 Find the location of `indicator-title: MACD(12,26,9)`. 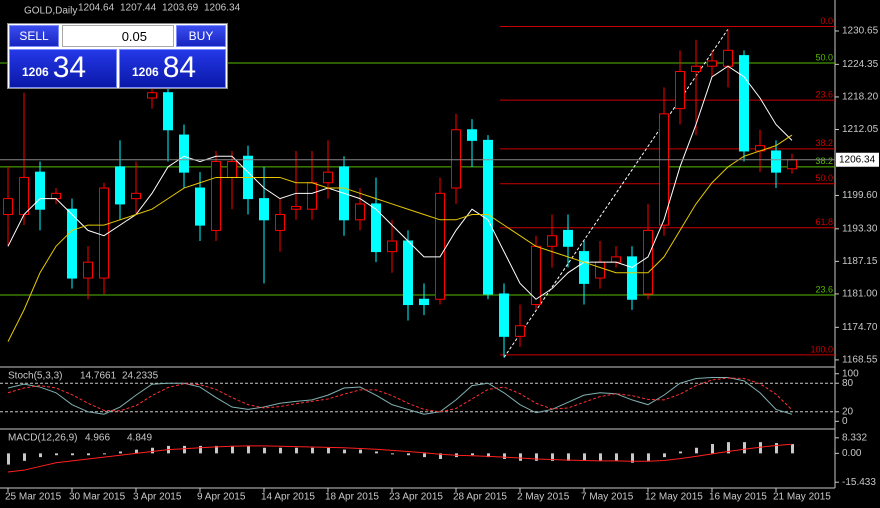

indicator-title: MACD(12,26,9) is located at coordinates (42, 438).